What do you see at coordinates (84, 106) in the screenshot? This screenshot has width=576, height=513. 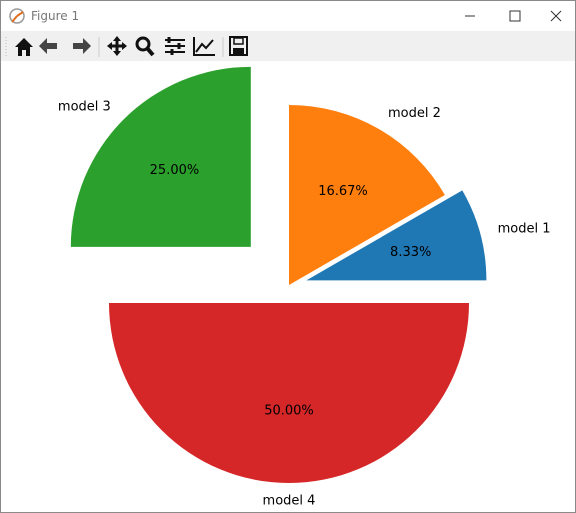 I see `wedge-label: model 3` at bounding box center [84, 106].